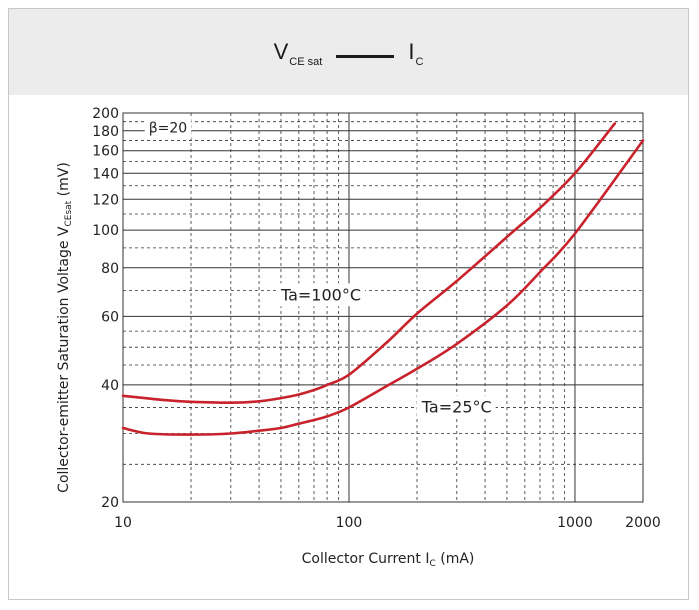  I want to click on title-ic-sub: C, so click(419, 62).